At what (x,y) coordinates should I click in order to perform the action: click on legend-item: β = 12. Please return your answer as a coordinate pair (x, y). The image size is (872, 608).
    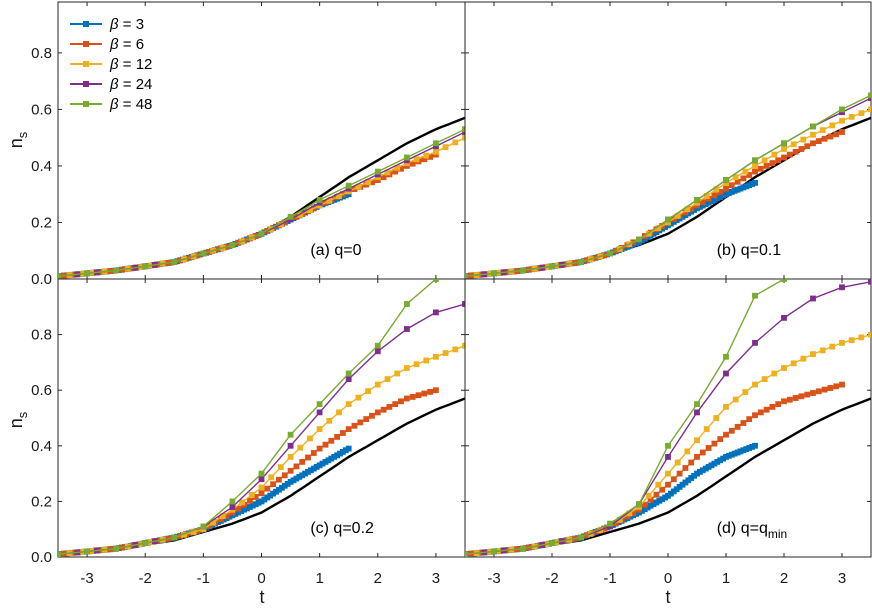
    Looking at the image, I should click on (111, 64).